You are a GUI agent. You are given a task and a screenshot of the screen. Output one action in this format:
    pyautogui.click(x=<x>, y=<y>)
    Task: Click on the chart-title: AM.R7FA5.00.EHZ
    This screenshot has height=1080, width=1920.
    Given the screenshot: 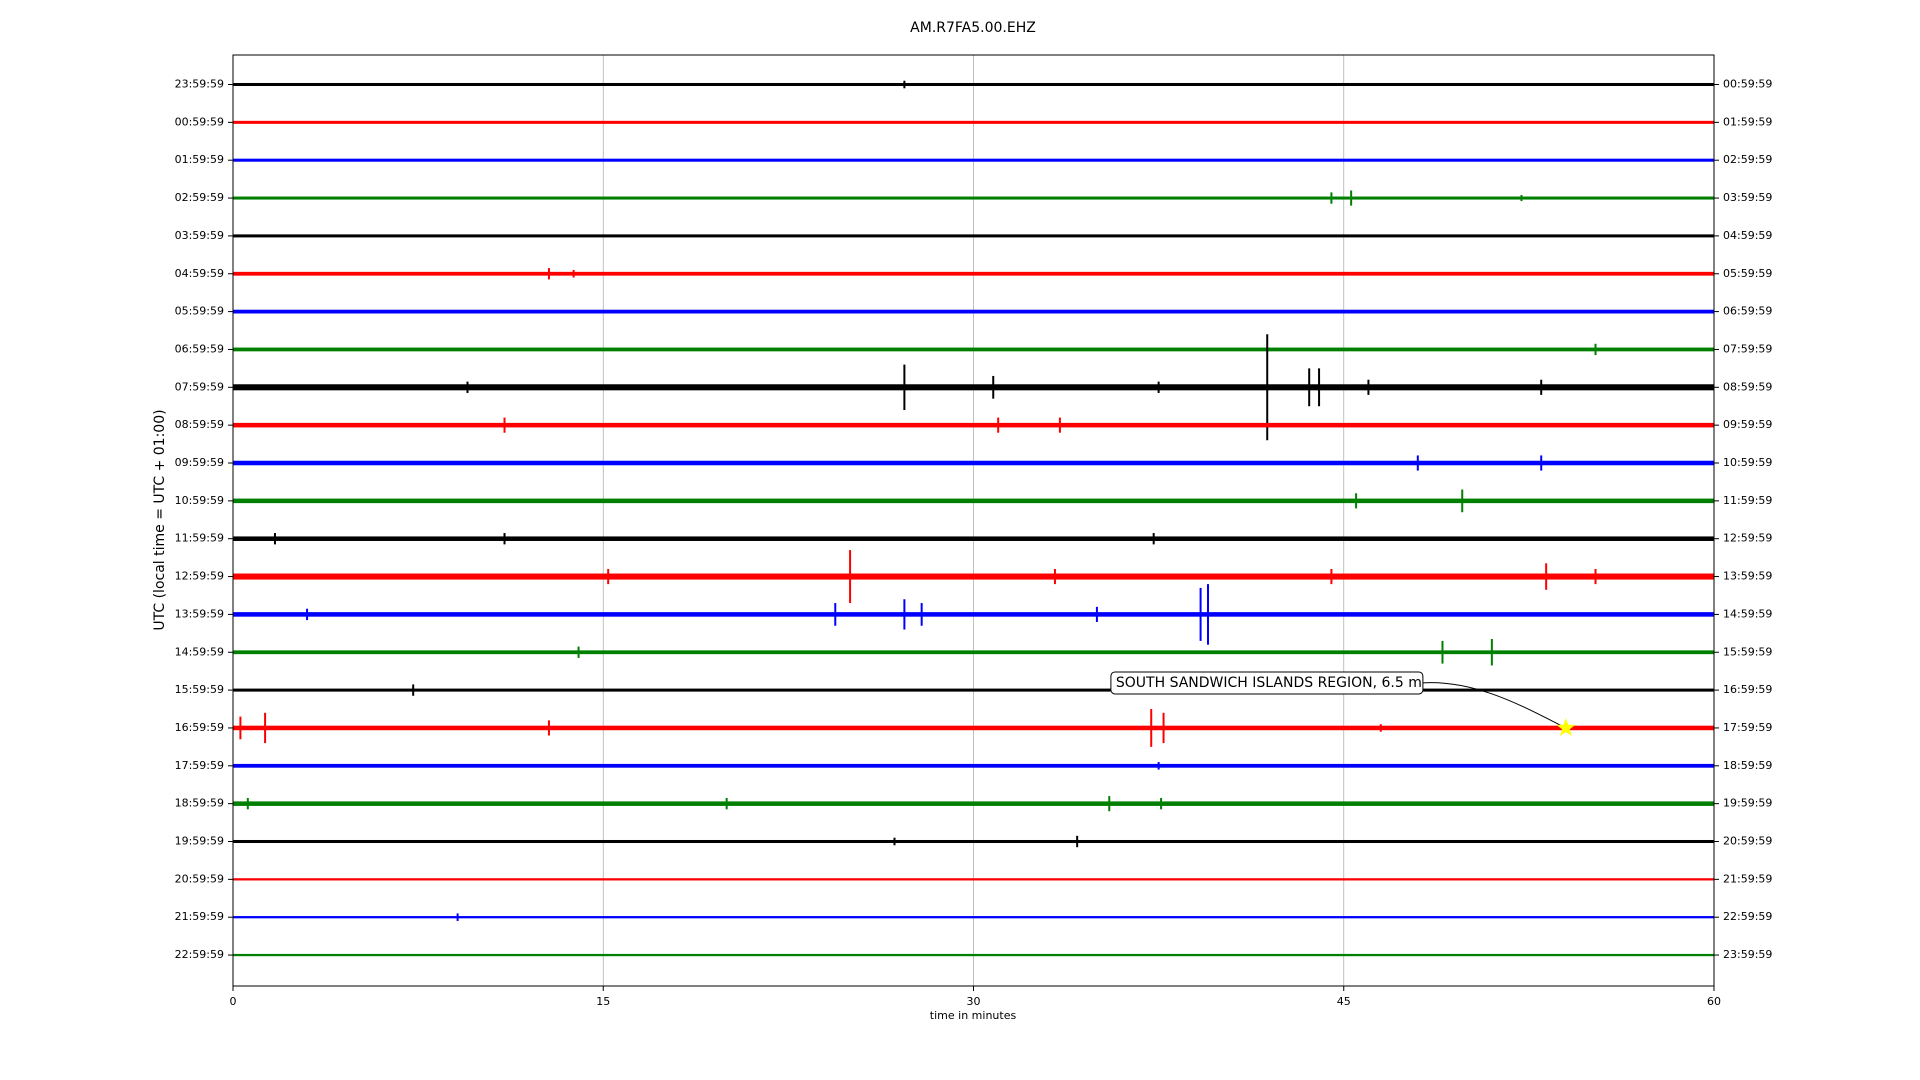 What is the action you would take?
    pyautogui.click(x=973, y=28)
    